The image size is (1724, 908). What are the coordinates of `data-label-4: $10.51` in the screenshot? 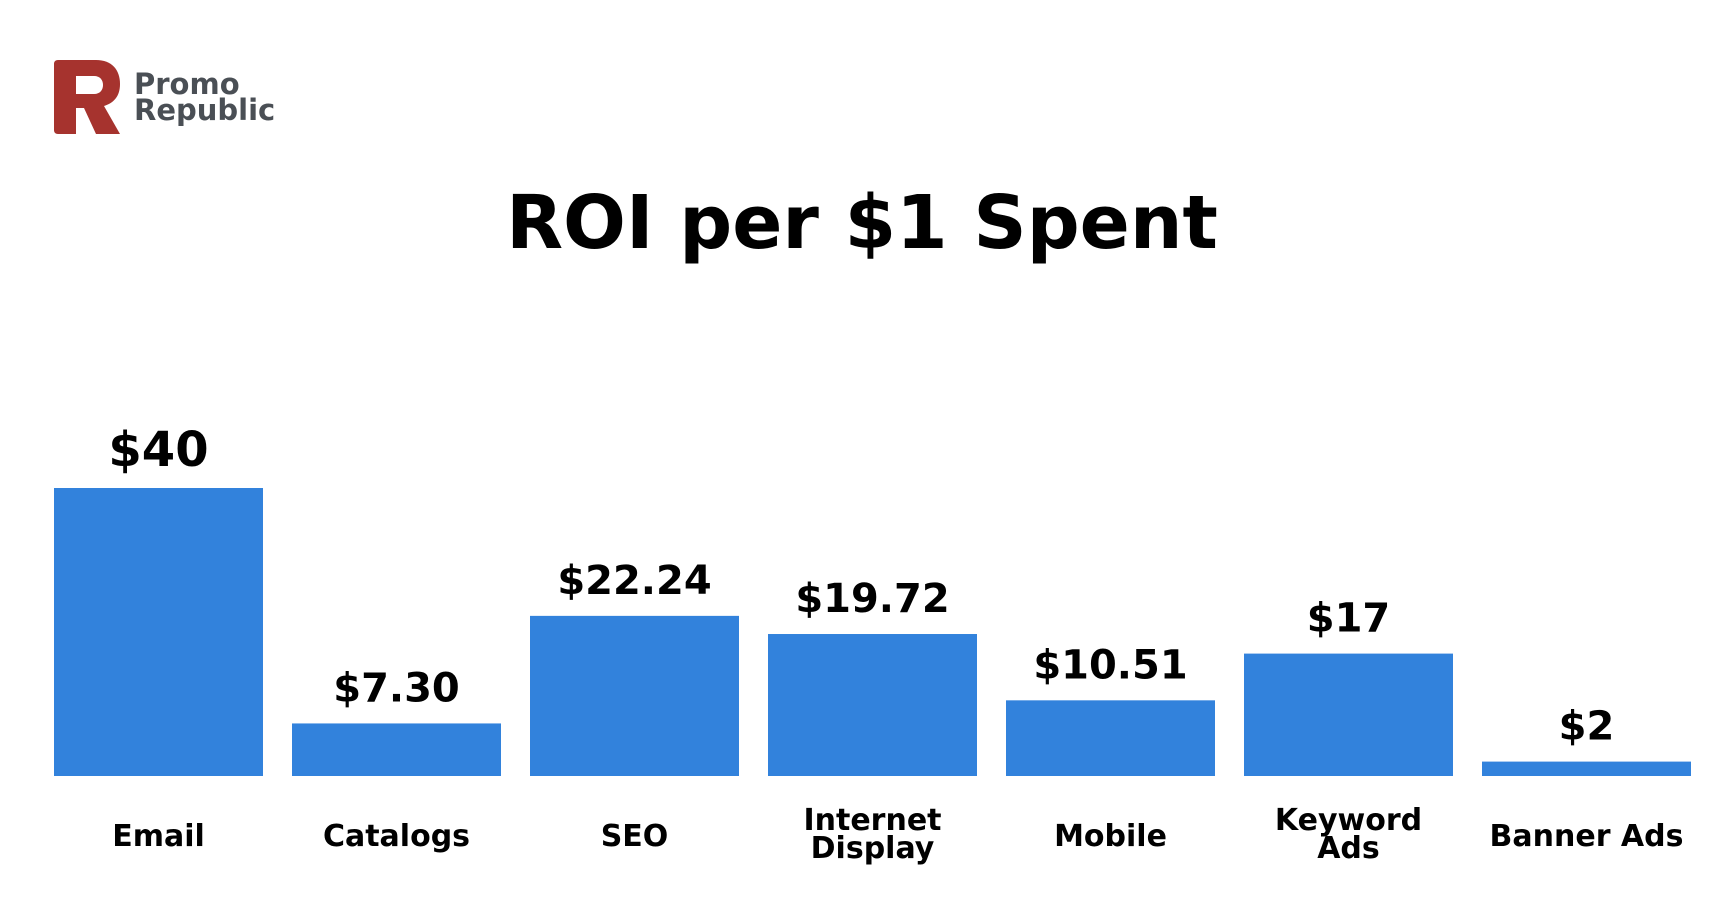 It's located at (1110, 665).